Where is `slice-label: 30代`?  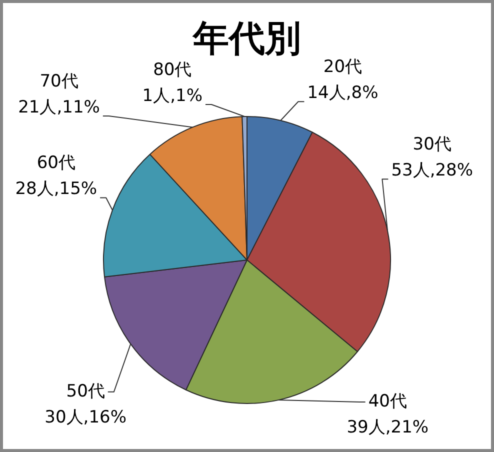
slice-label: 30代 is located at coordinates (432, 144).